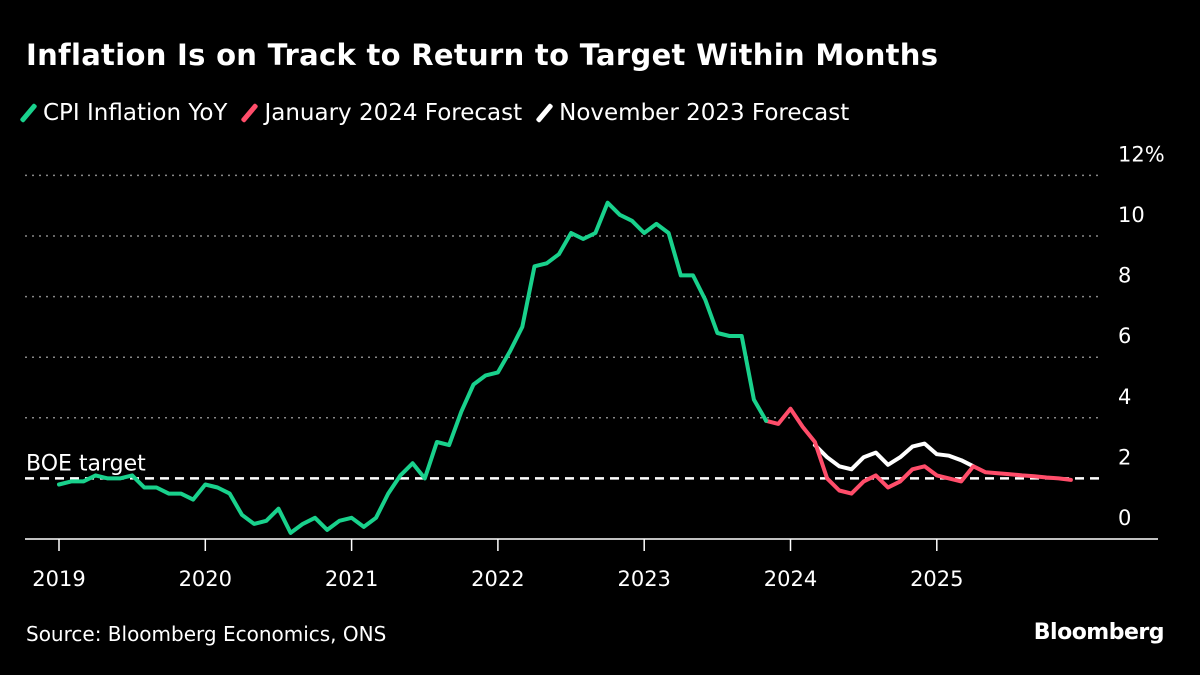  What do you see at coordinates (936, 579) in the screenshot?
I see `x-tick-label: 2025` at bounding box center [936, 579].